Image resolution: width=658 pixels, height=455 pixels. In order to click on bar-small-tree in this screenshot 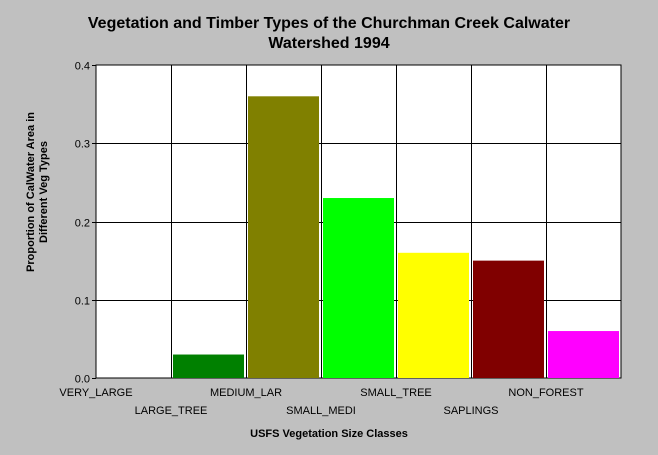, I will do `click(433, 315)`.